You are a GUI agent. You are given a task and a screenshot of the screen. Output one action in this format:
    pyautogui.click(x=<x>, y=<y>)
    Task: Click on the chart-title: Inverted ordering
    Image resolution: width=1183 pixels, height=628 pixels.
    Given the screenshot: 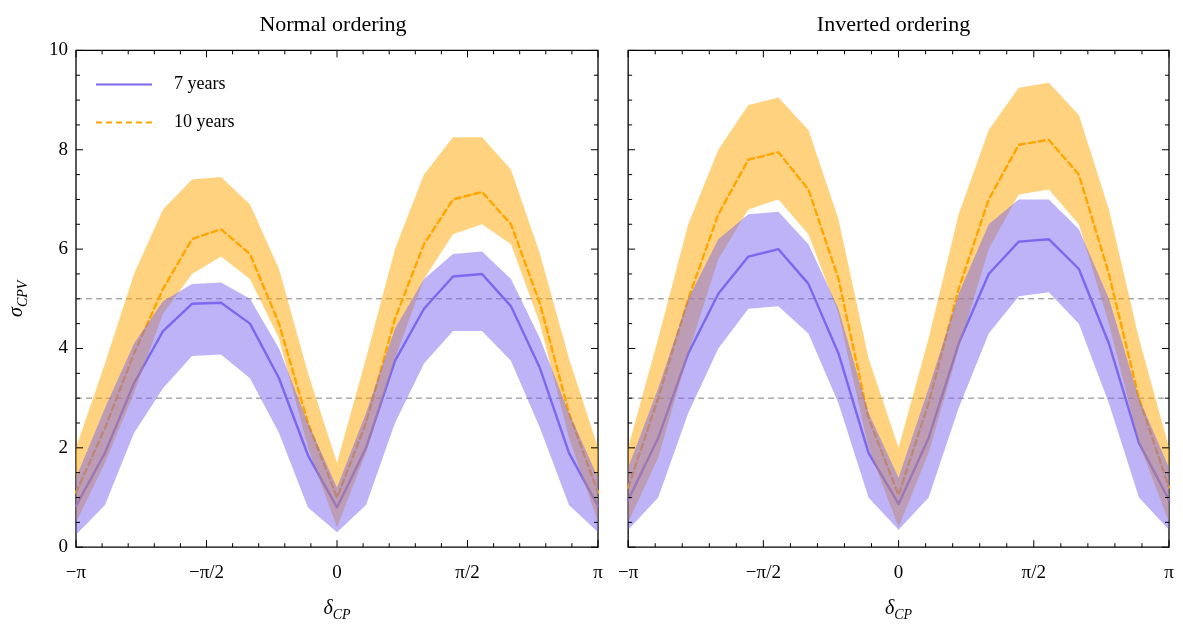 What is the action you would take?
    pyautogui.click(x=893, y=23)
    